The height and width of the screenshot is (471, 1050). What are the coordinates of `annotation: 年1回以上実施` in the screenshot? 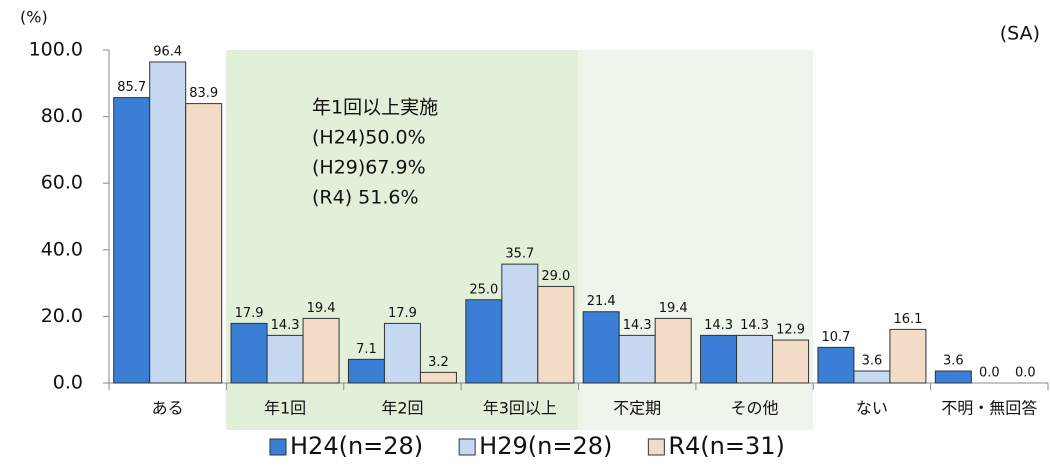 It's located at (375, 108).